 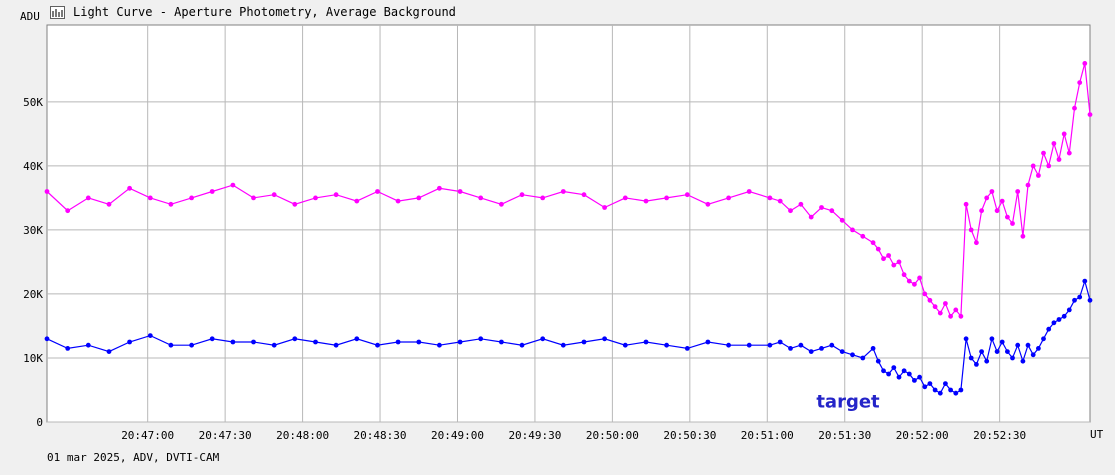 What do you see at coordinates (689, 435) in the screenshot?
I see `x-tick-label: 20:50:30` at bounding box center [689, 435].